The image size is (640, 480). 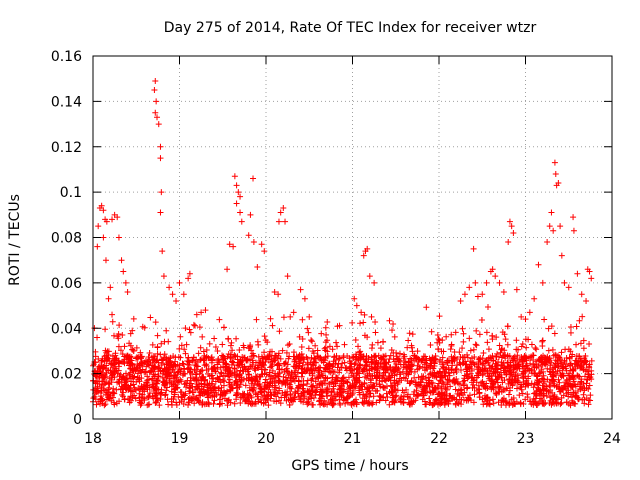 What do you see at coordinates (93, 439) in the screenshot?
I see `x-tick-label: 18` at bounding box center [93, 439].